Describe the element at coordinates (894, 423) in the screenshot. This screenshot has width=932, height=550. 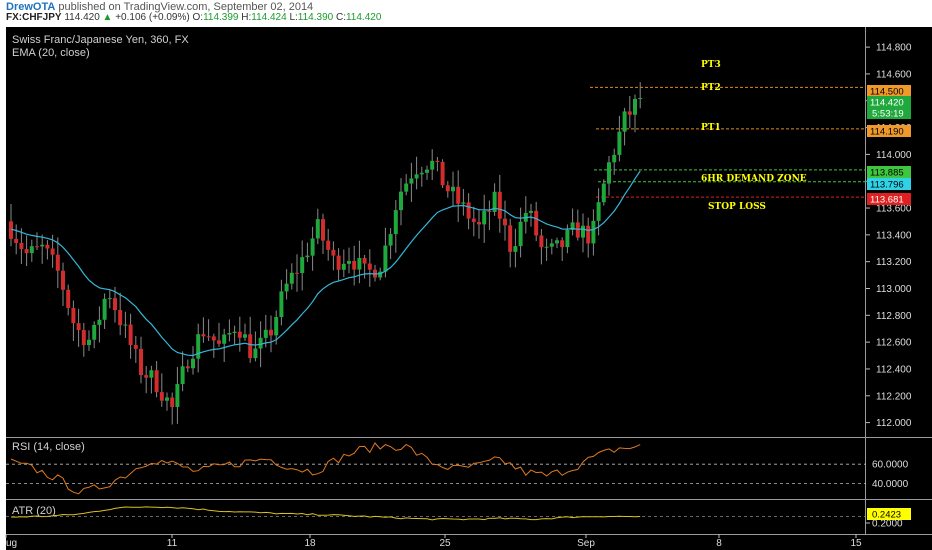
I see `price-tick-label: 112.000` at that location.